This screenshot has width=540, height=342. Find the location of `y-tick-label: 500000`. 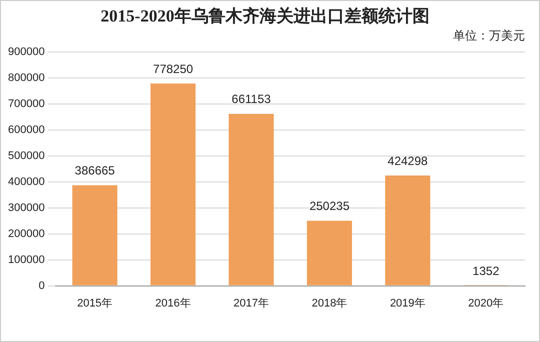

y-tick-label: 500000 is located at coordinates (26, 156).